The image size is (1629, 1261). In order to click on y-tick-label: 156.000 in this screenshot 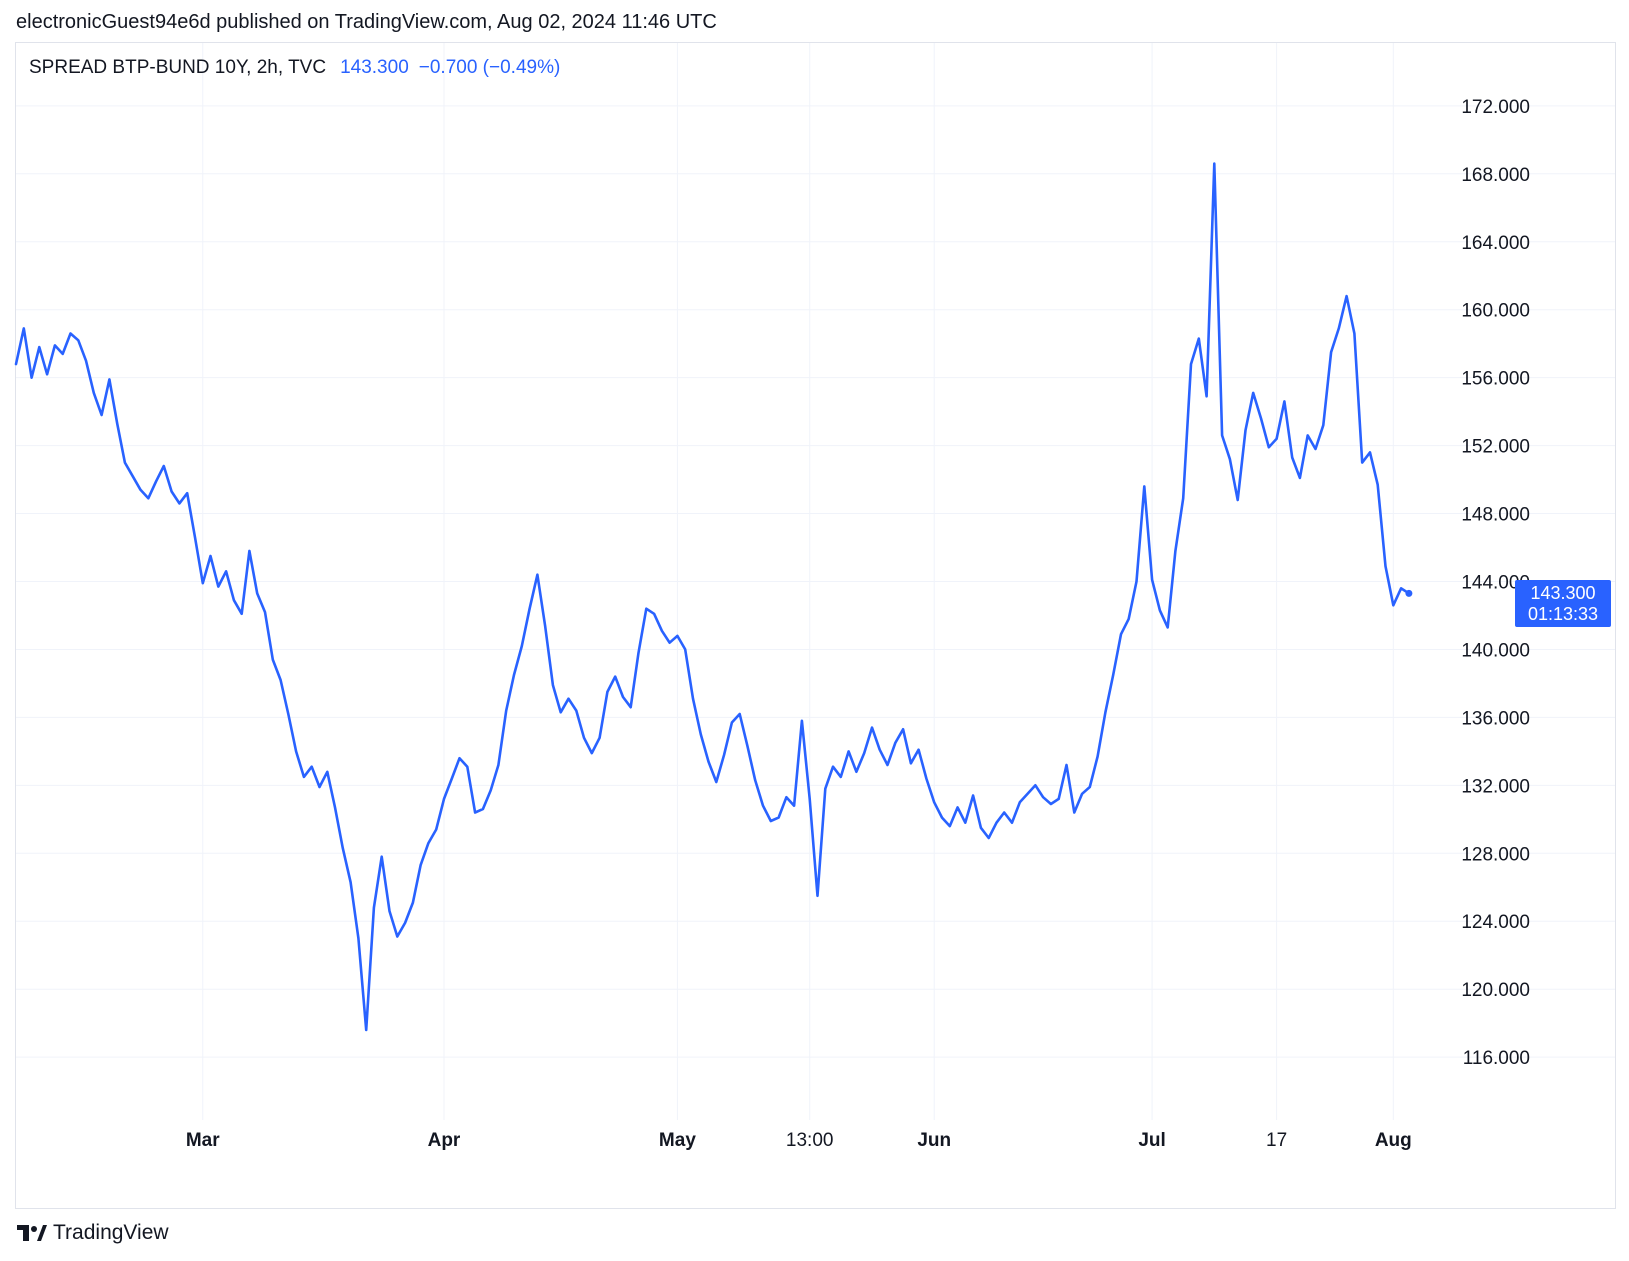, I will do `click(1495, 379)`.